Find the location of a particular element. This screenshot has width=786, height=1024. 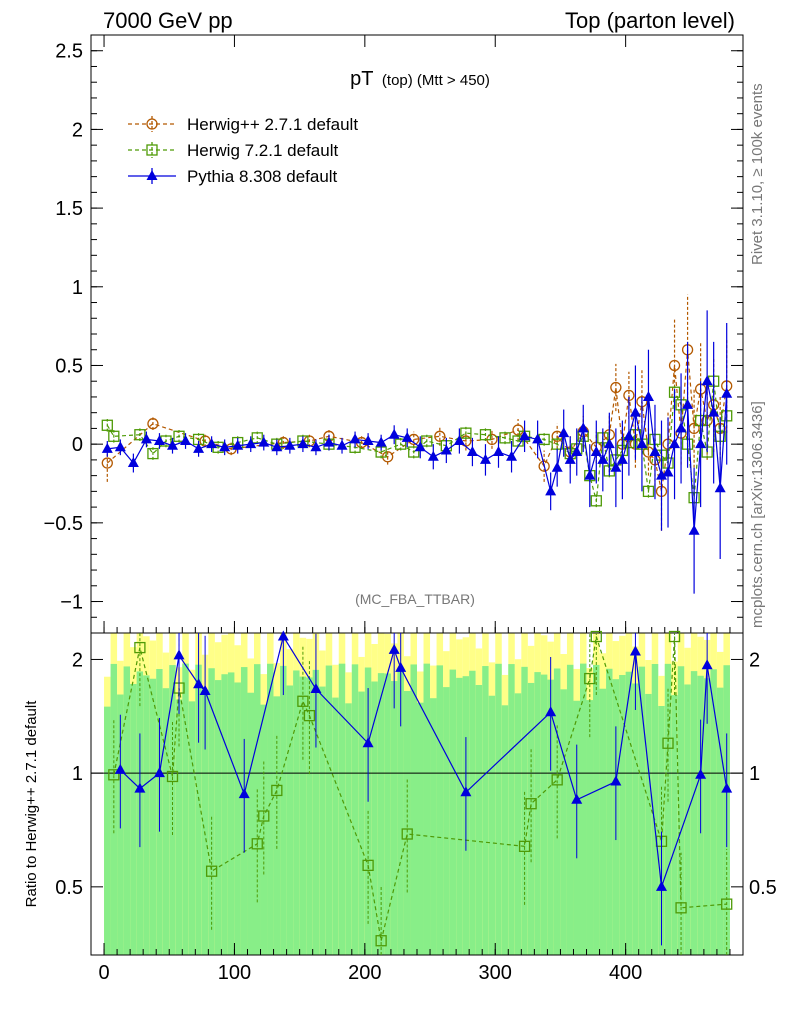

y-tick-label: 1 is located at coordinates (77, 288).